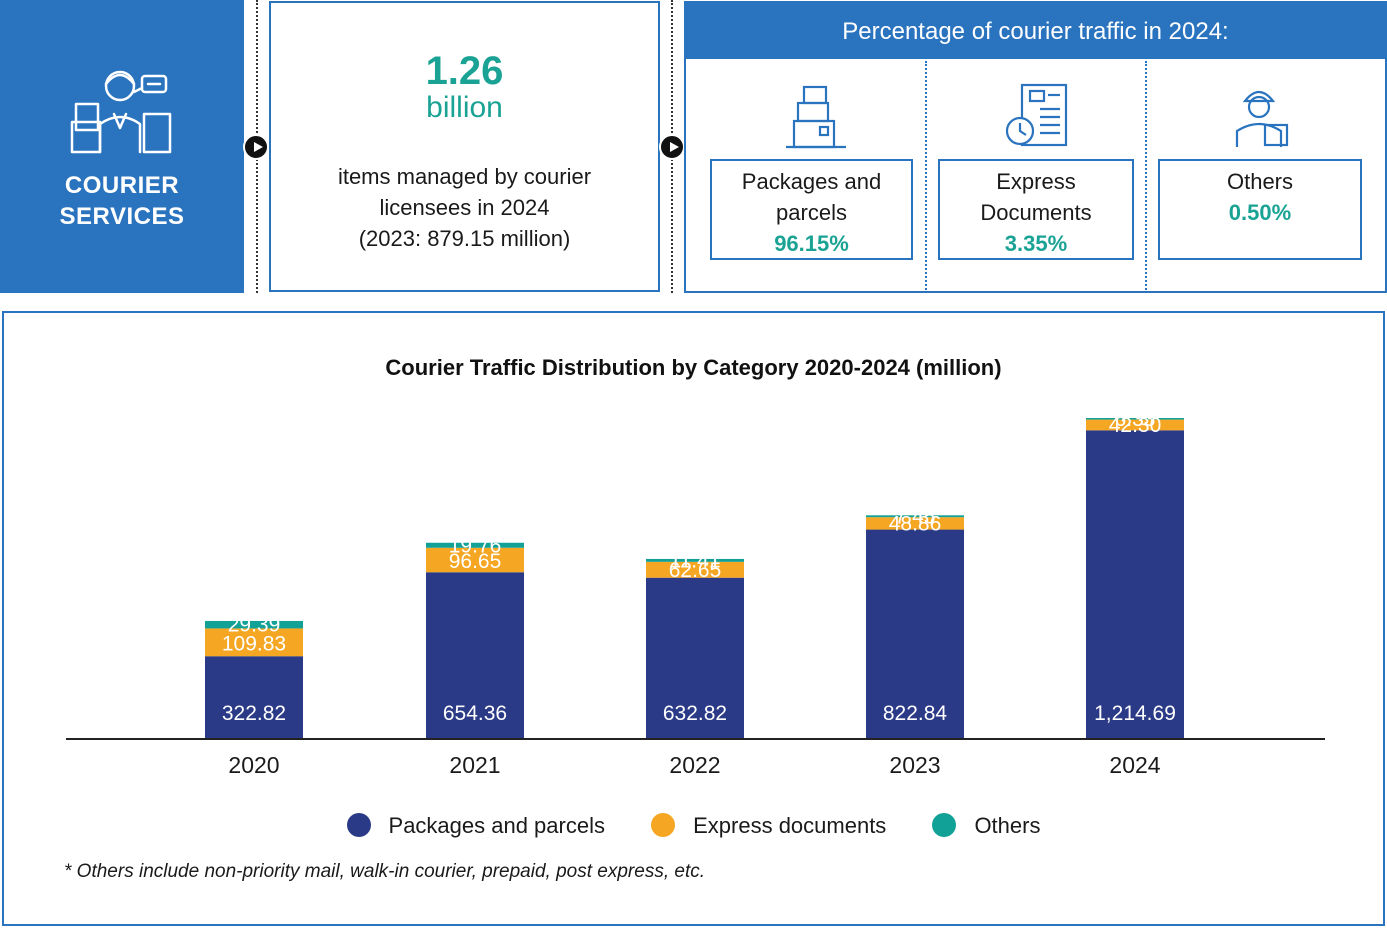  I want to click on legend-label-packages: Packages and parcels, so click(496, 825).